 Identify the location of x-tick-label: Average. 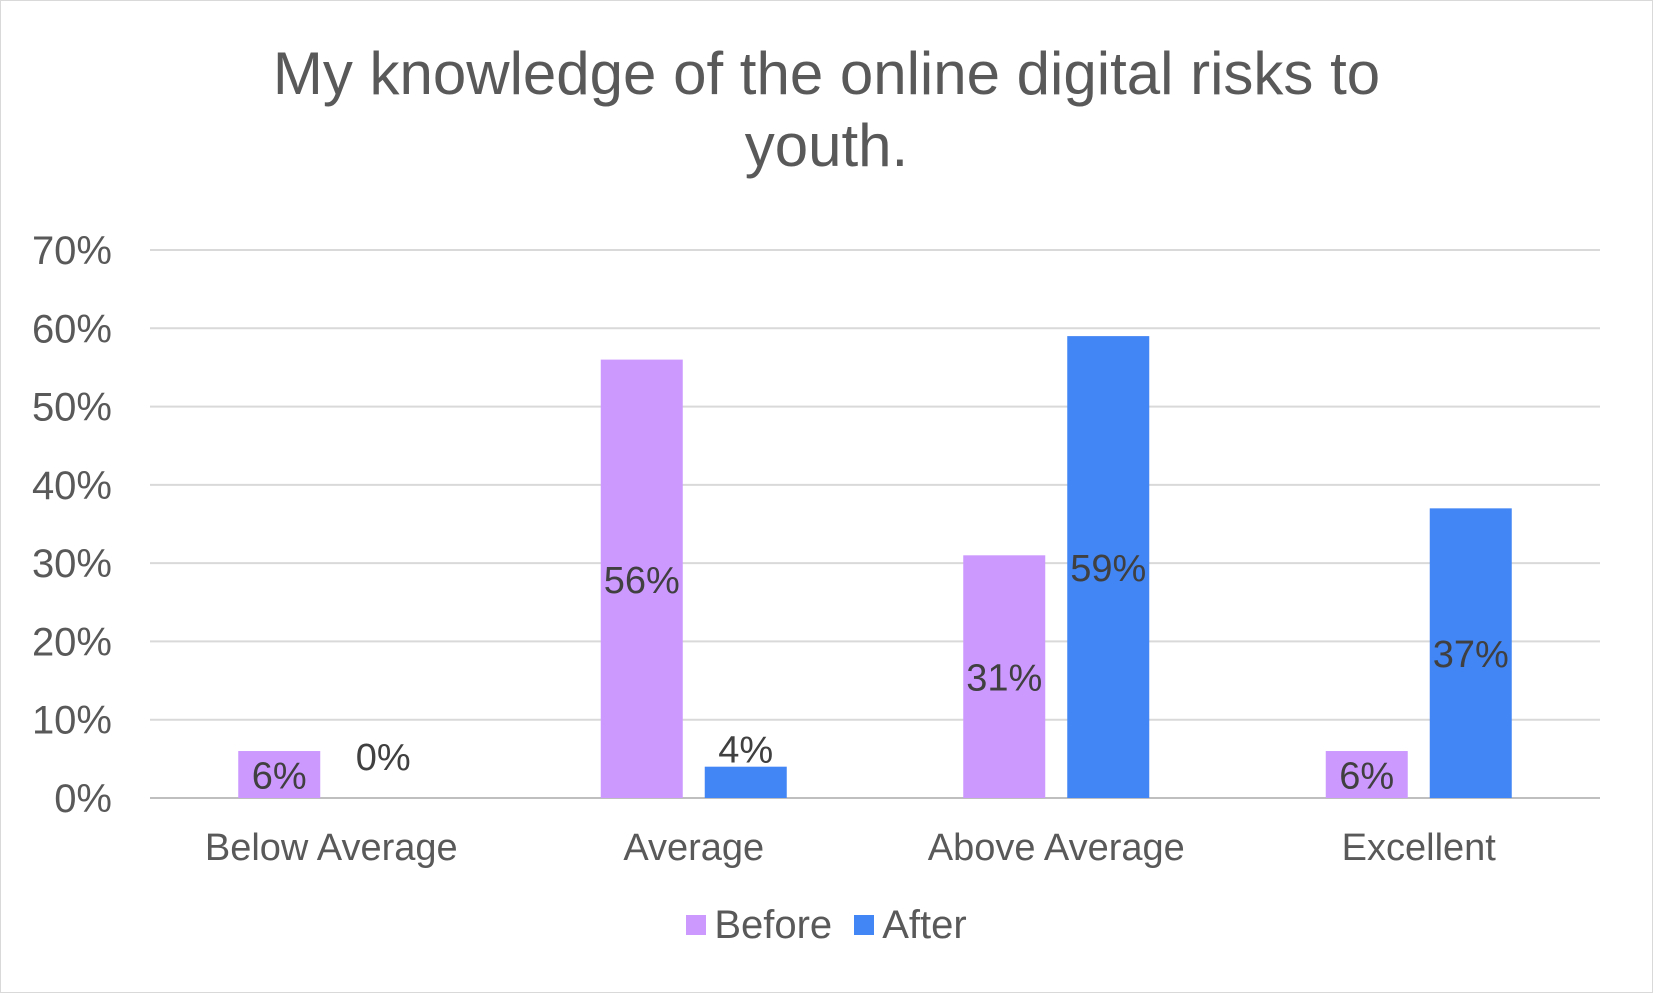
(693, 848).